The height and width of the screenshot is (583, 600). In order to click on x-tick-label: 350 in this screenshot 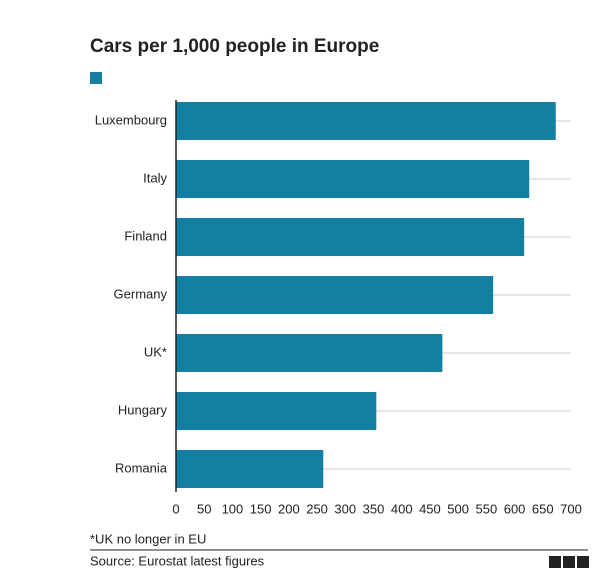, I will do `click(374, 508)`.